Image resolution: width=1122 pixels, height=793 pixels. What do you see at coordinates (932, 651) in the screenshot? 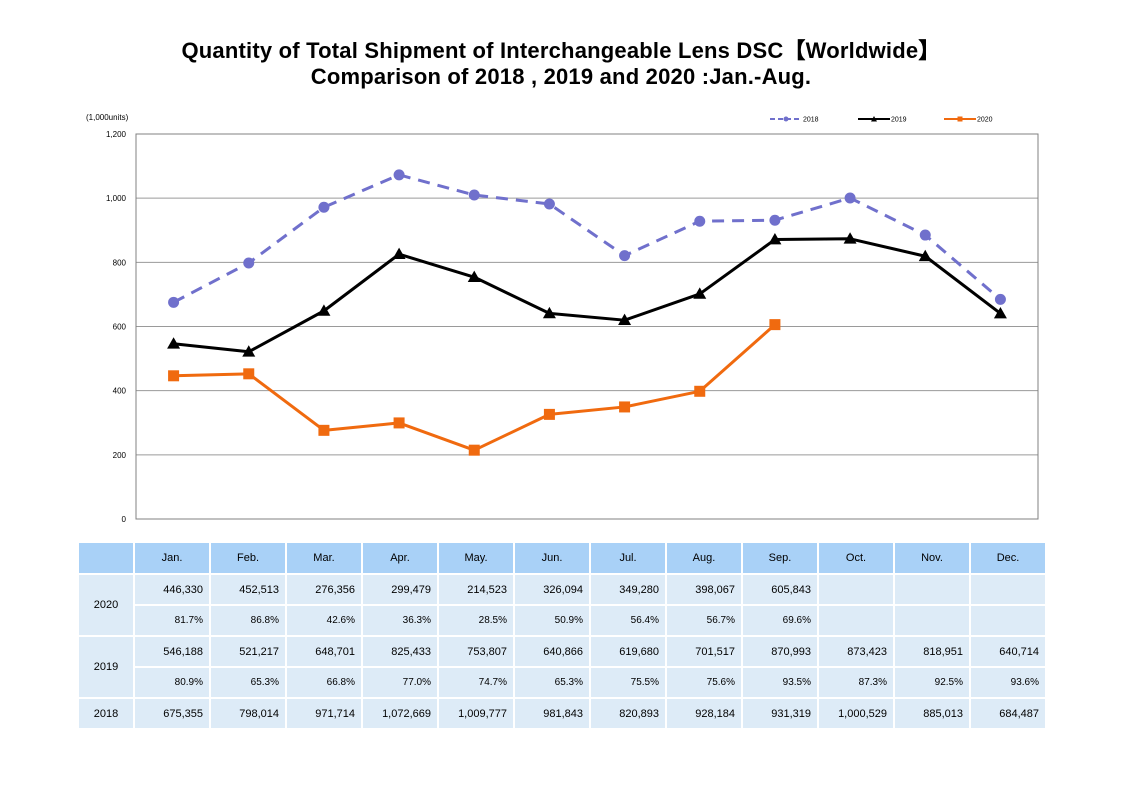
I see `units-cell-2019-10: 818,951` at bounding box center [932, 651].